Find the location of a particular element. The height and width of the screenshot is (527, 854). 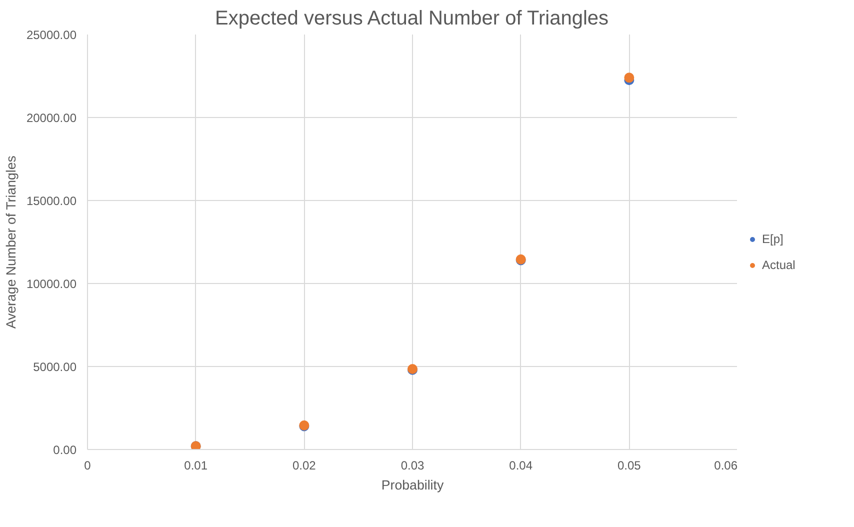

y-tick-label: 0.00 is located at coordinates (65, 450).